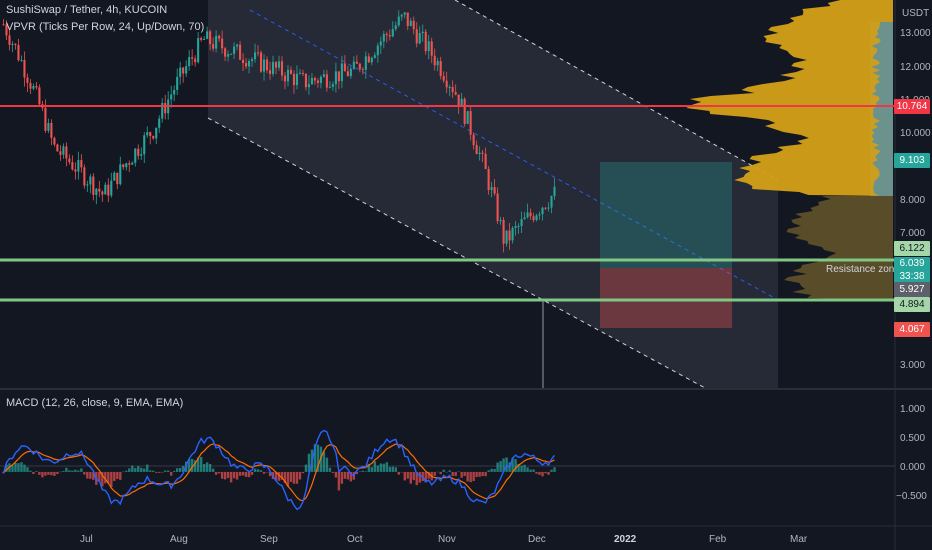 This screenshot has height=550, width=932. What do you see at coordinates (269, 539) in the screenshot?
I see `time-label: Sep` at bounding box center [269, 539].